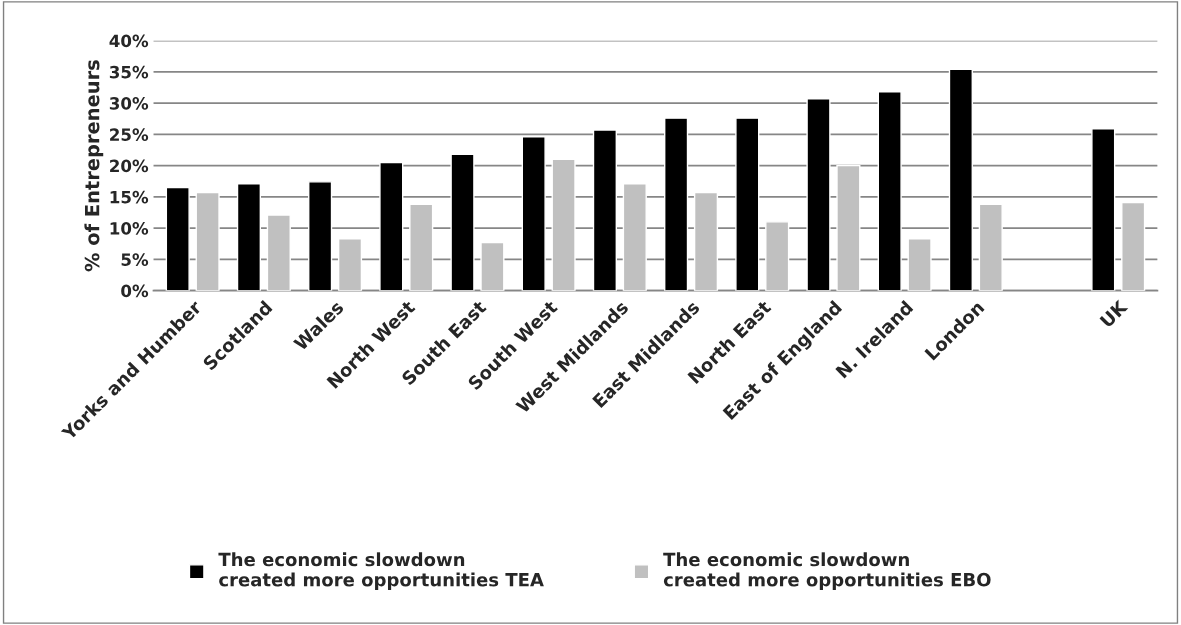 The width and height of the screenshot is (1181, 625). What do you see at coordinates (94, 166) in the screenshot?
I see `y-axis-title: % of Entrepreneurs` at bounding box center [94, 166].